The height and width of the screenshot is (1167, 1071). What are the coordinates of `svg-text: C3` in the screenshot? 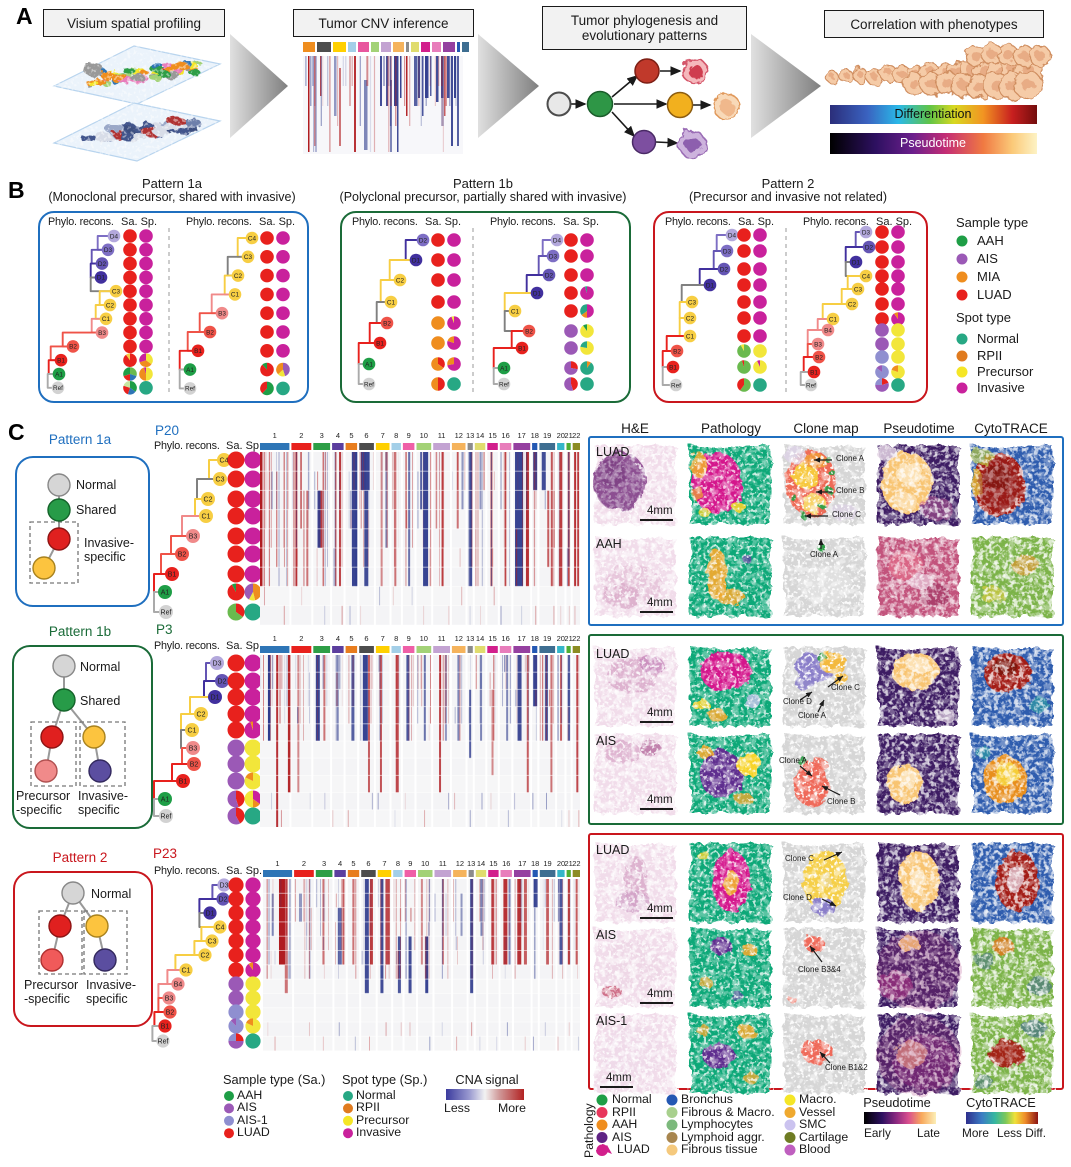 It's located at (212, 942).